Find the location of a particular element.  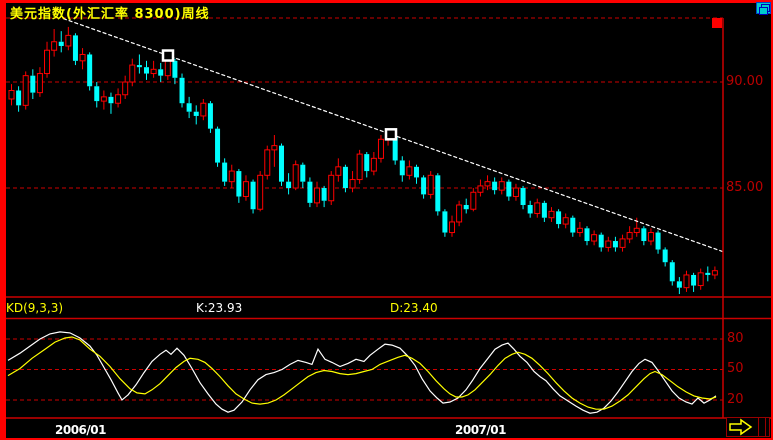

kd-tick-20: 20 is located at coordinates (735, 399).